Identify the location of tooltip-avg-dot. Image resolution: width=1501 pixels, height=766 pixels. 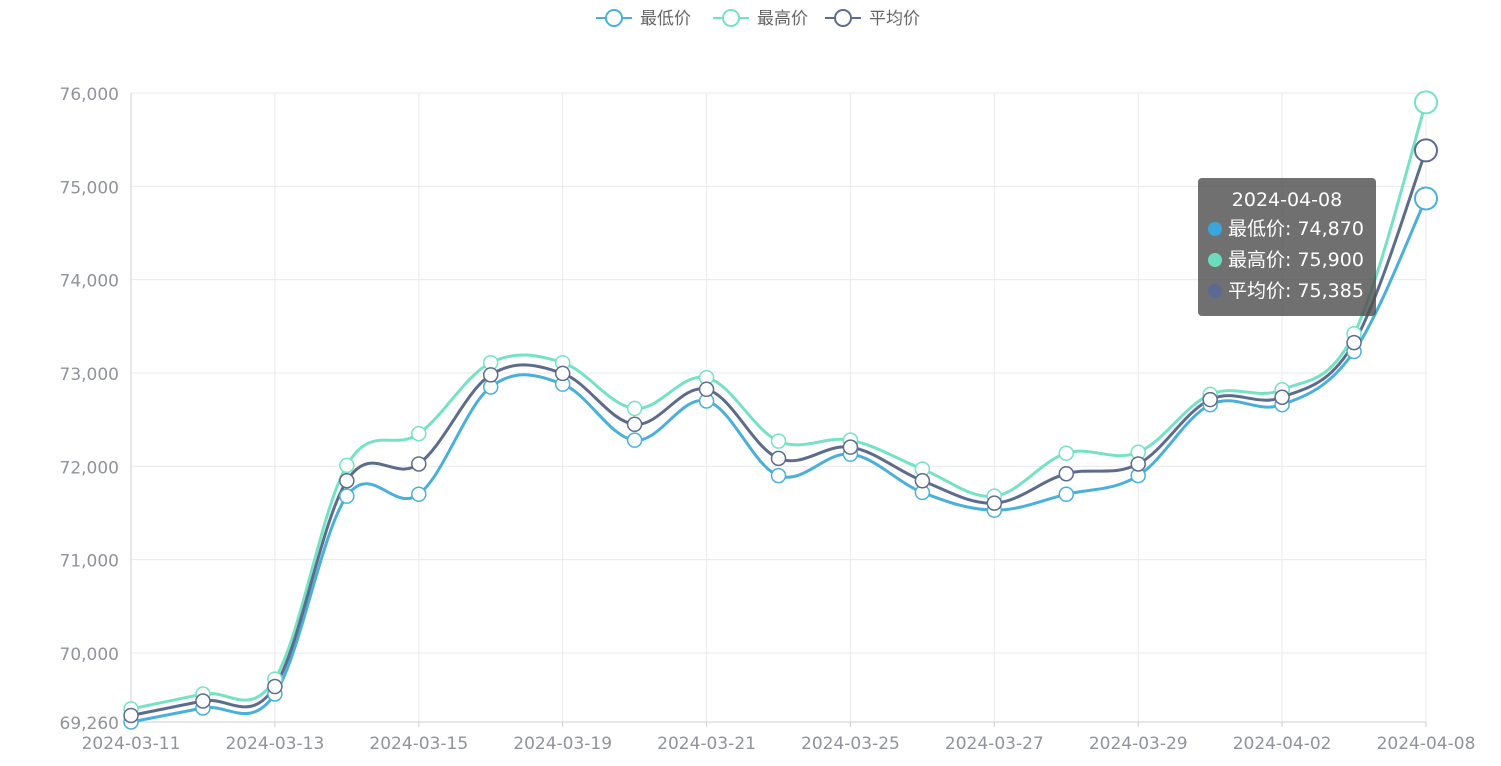
(1215, 291).